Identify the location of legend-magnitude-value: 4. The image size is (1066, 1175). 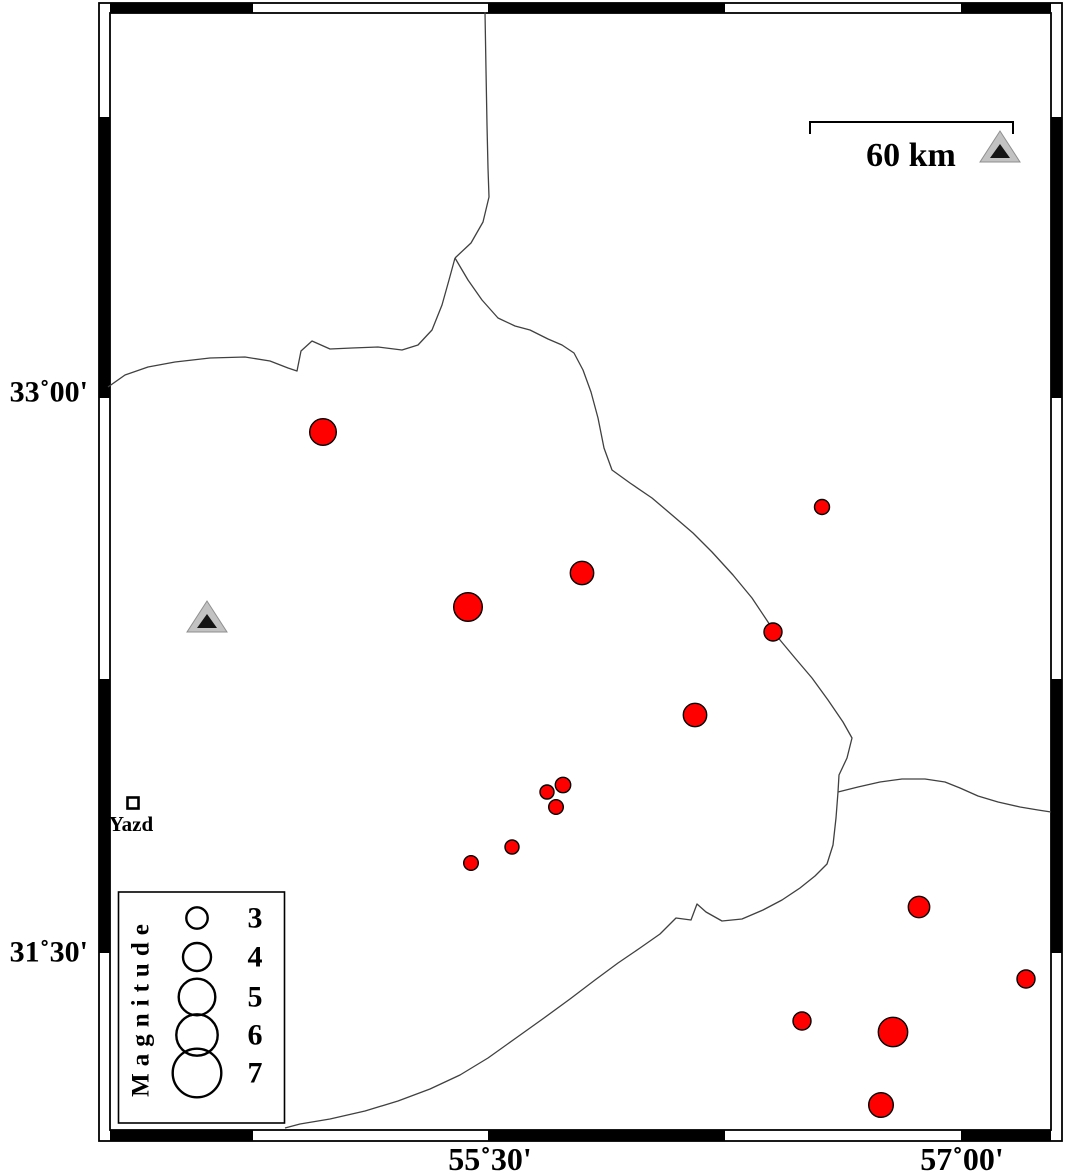
(255, 957).